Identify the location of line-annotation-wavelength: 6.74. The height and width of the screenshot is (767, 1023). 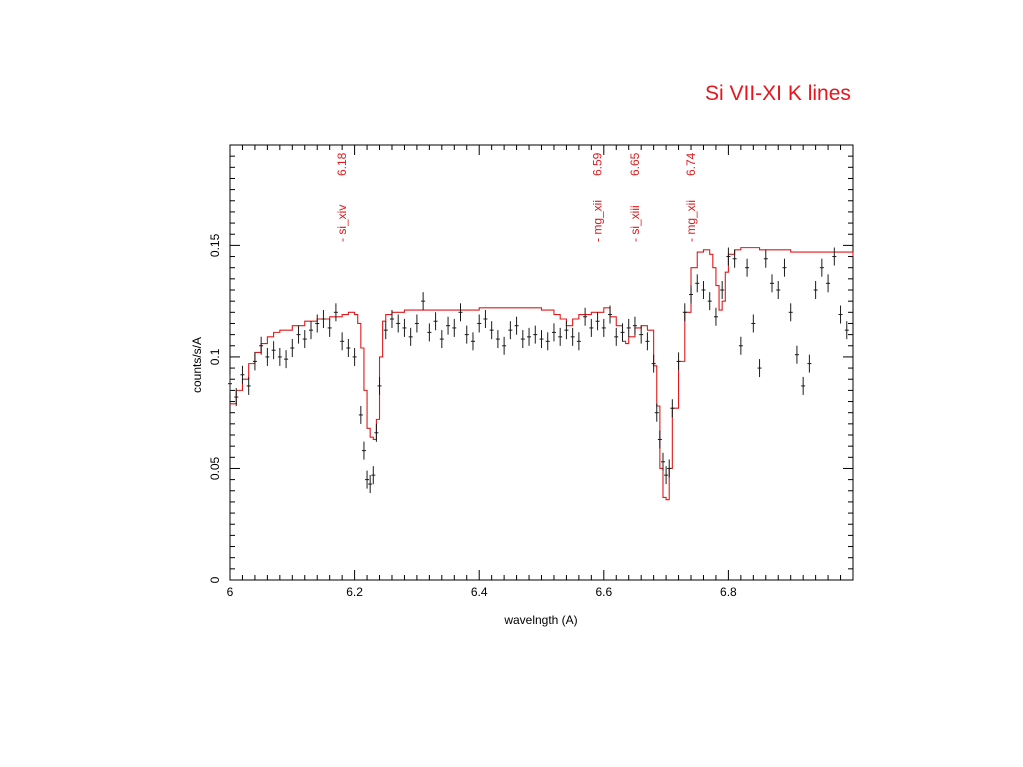
(691, 164).